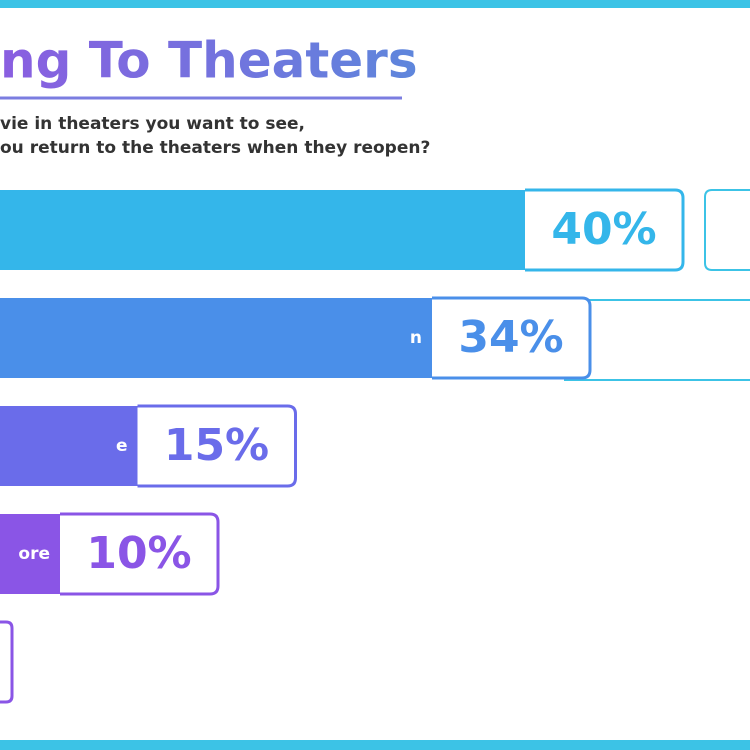 This screenshot has width=750, height=750. Describe the element at coordinates (375, 4) in the screenshot. I see `top-border` at that location.